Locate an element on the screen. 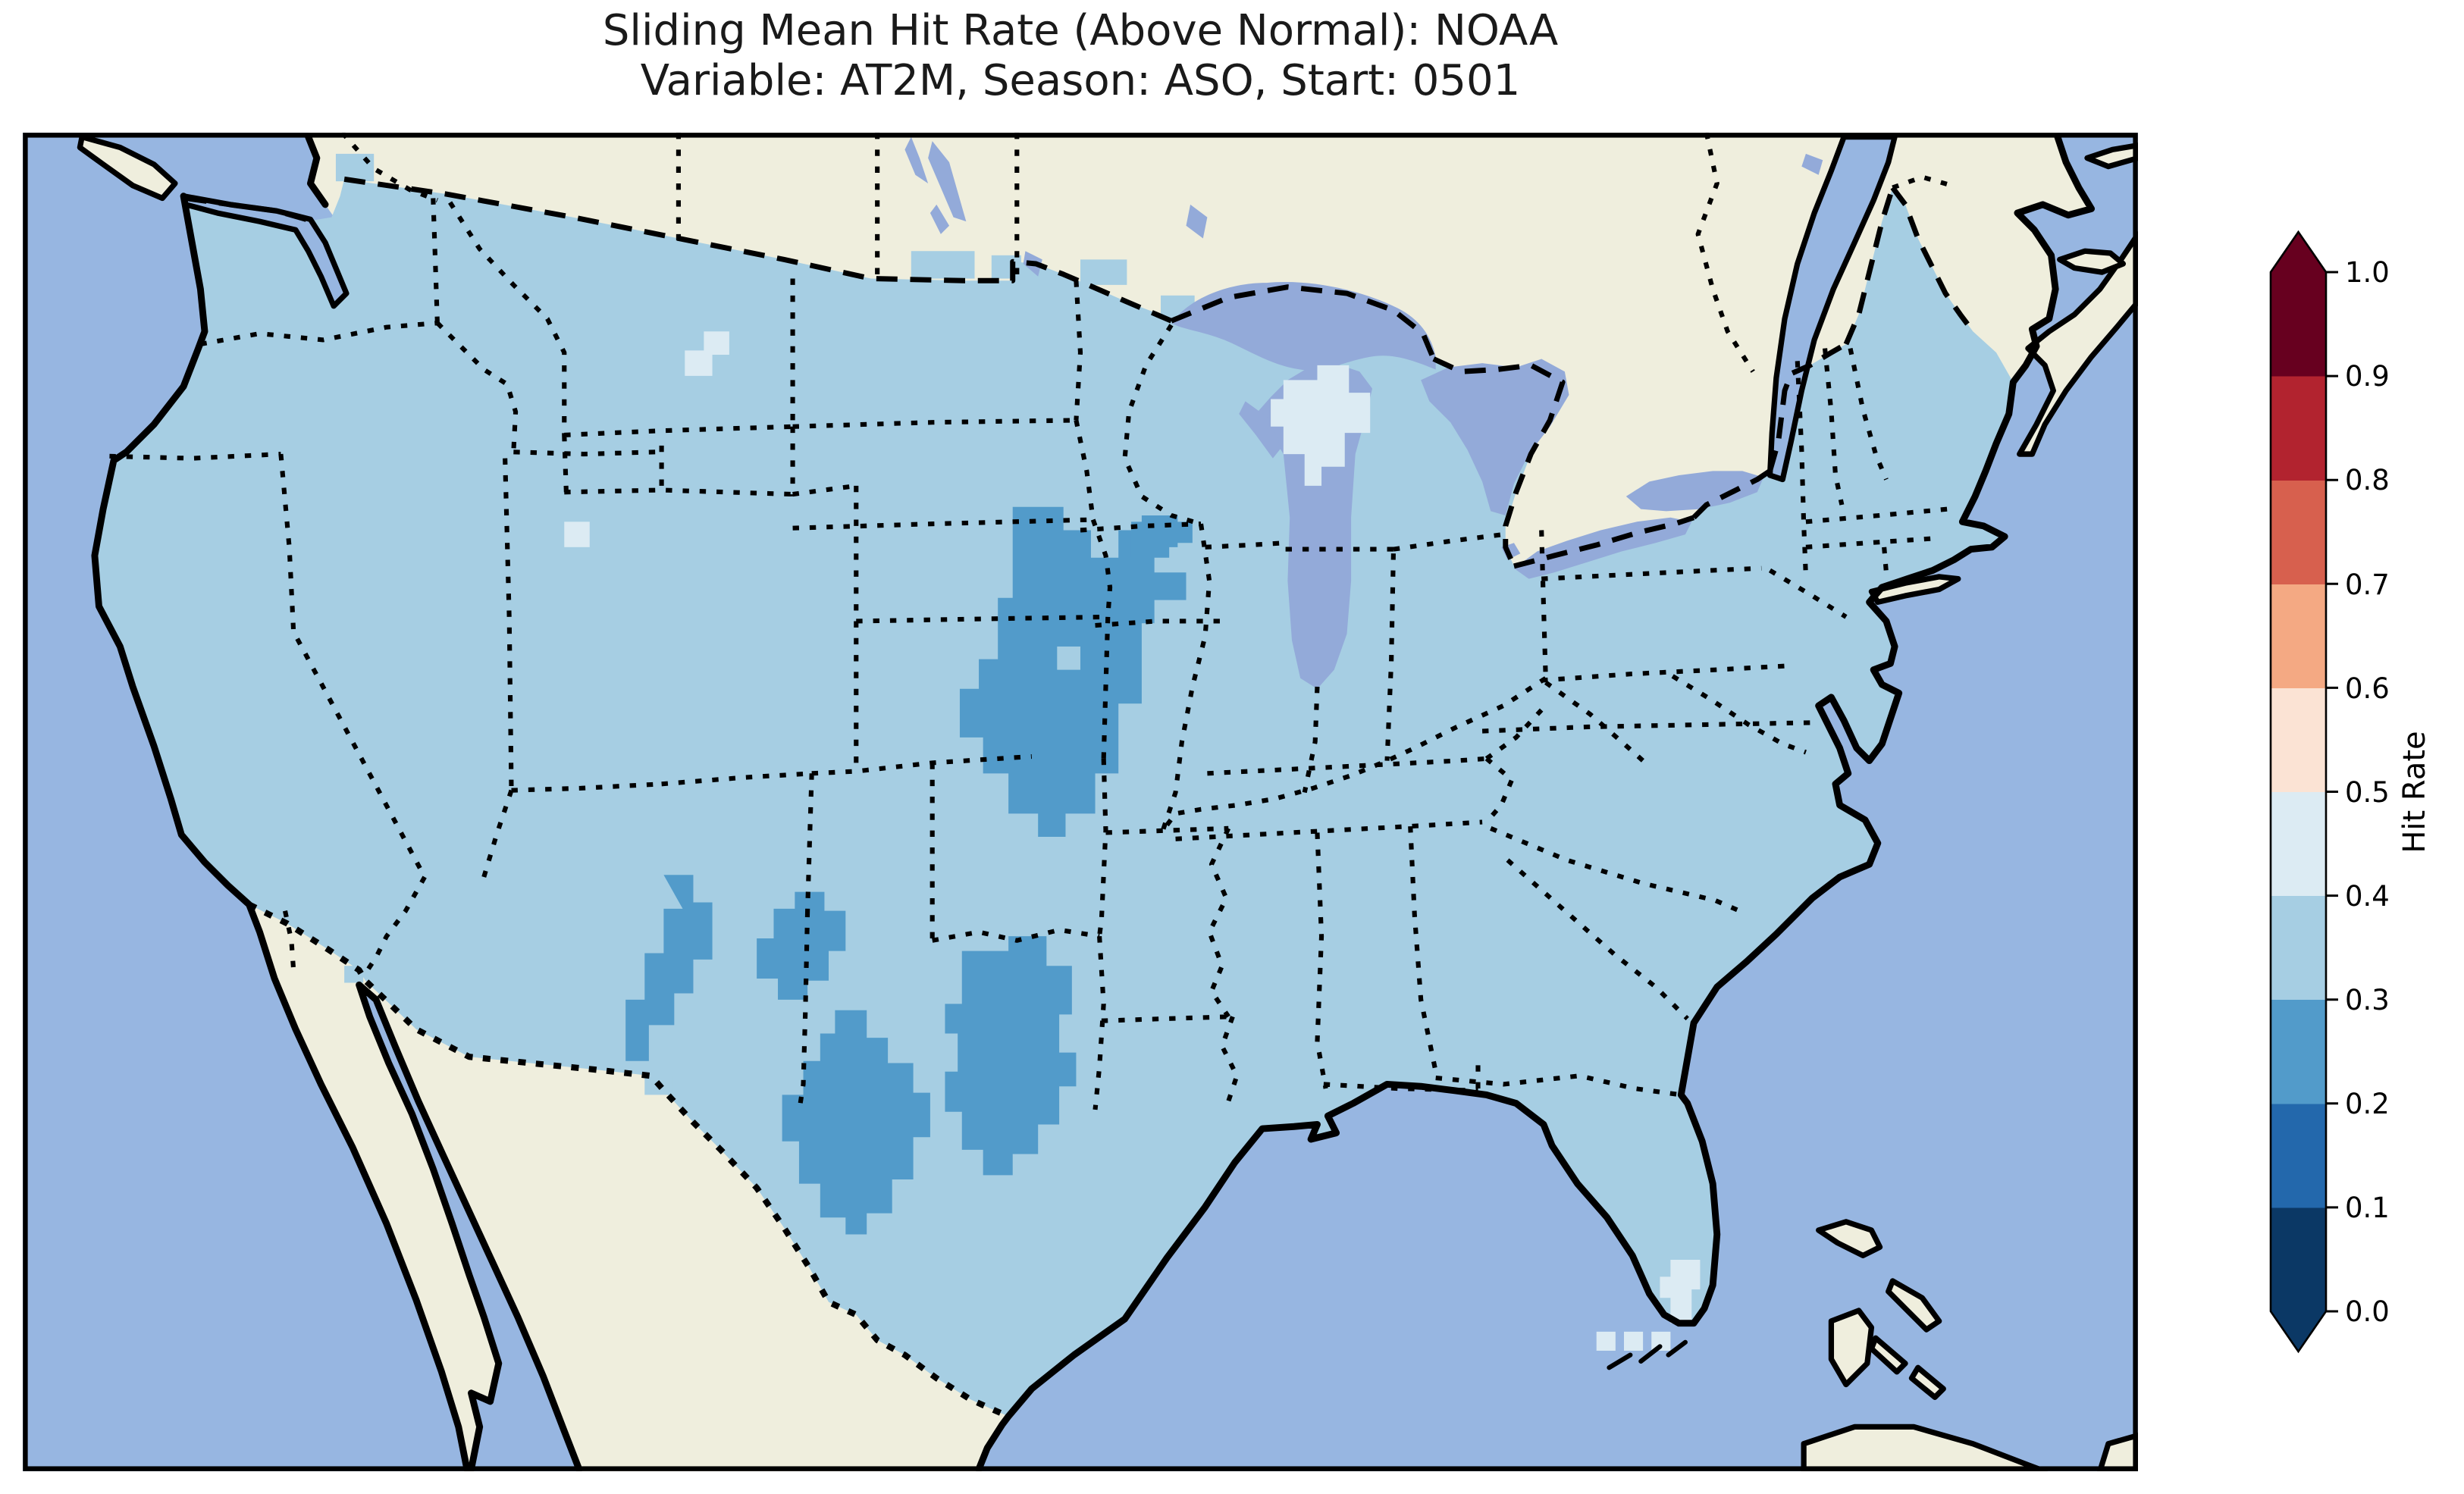  cell-high-south-florida is located at coordinates (1681, 1291).